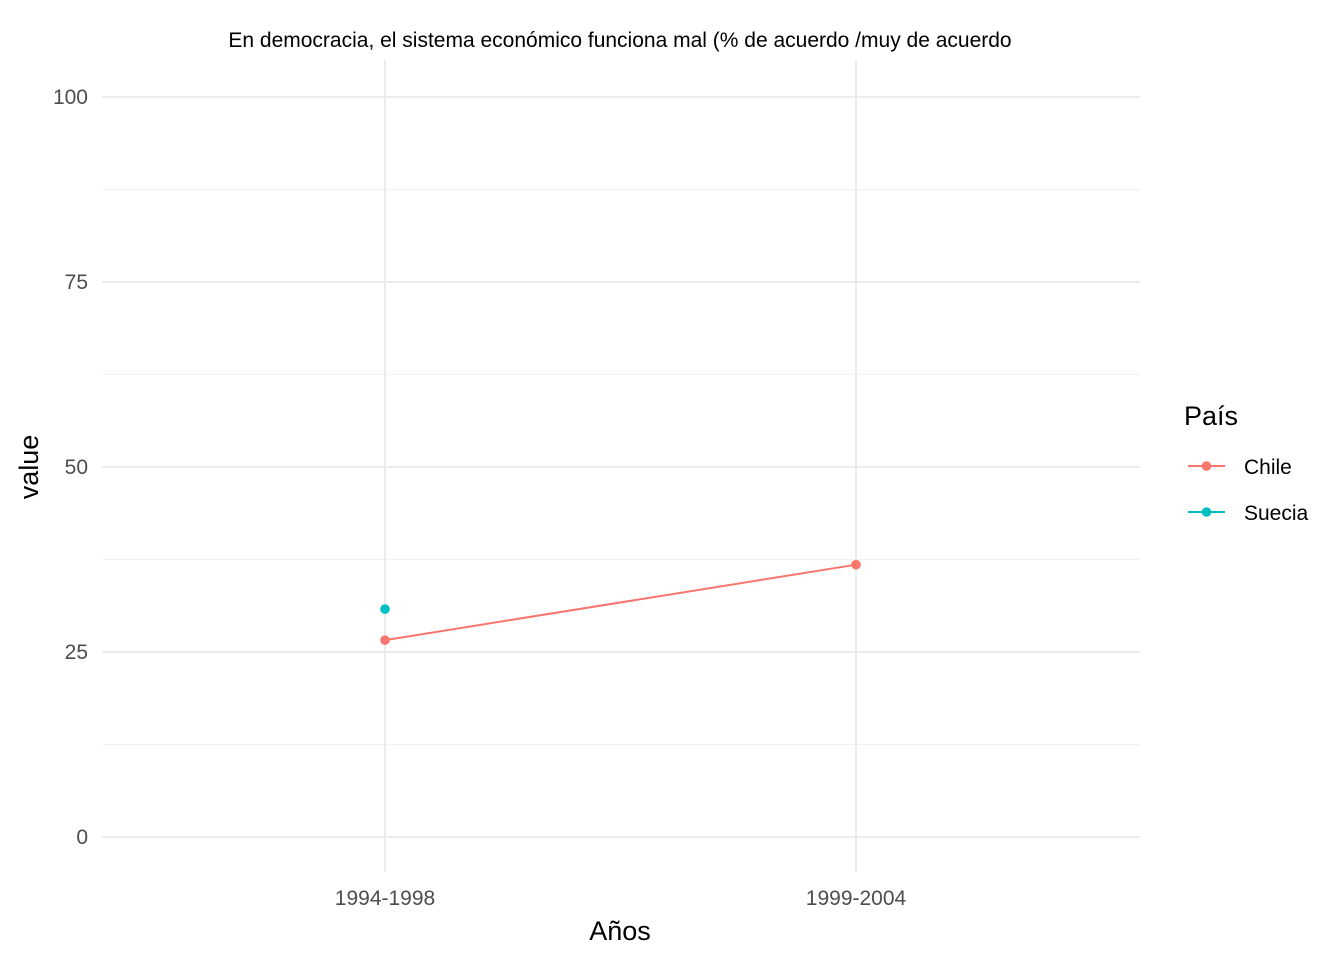 The image size is (1344, 960). What do you see at coordinates (1268, 467) in the screenshot?
I see `legend-label-chile: Chile` at bounding box center [1268, 467].